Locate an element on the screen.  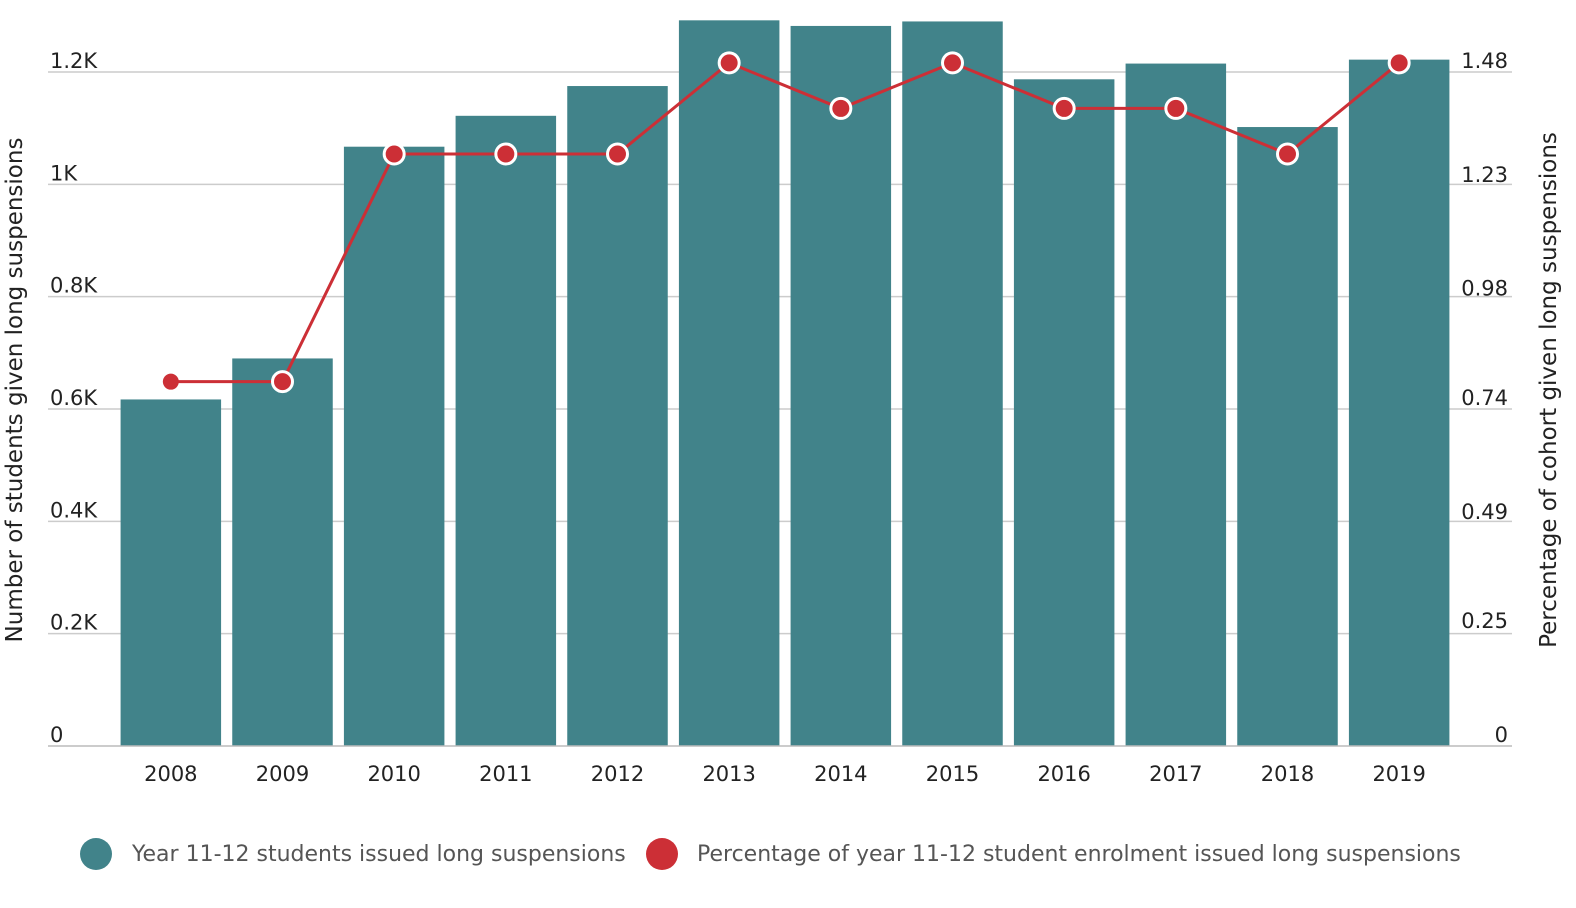
bar-2015 is located at coordinates (952, 383).